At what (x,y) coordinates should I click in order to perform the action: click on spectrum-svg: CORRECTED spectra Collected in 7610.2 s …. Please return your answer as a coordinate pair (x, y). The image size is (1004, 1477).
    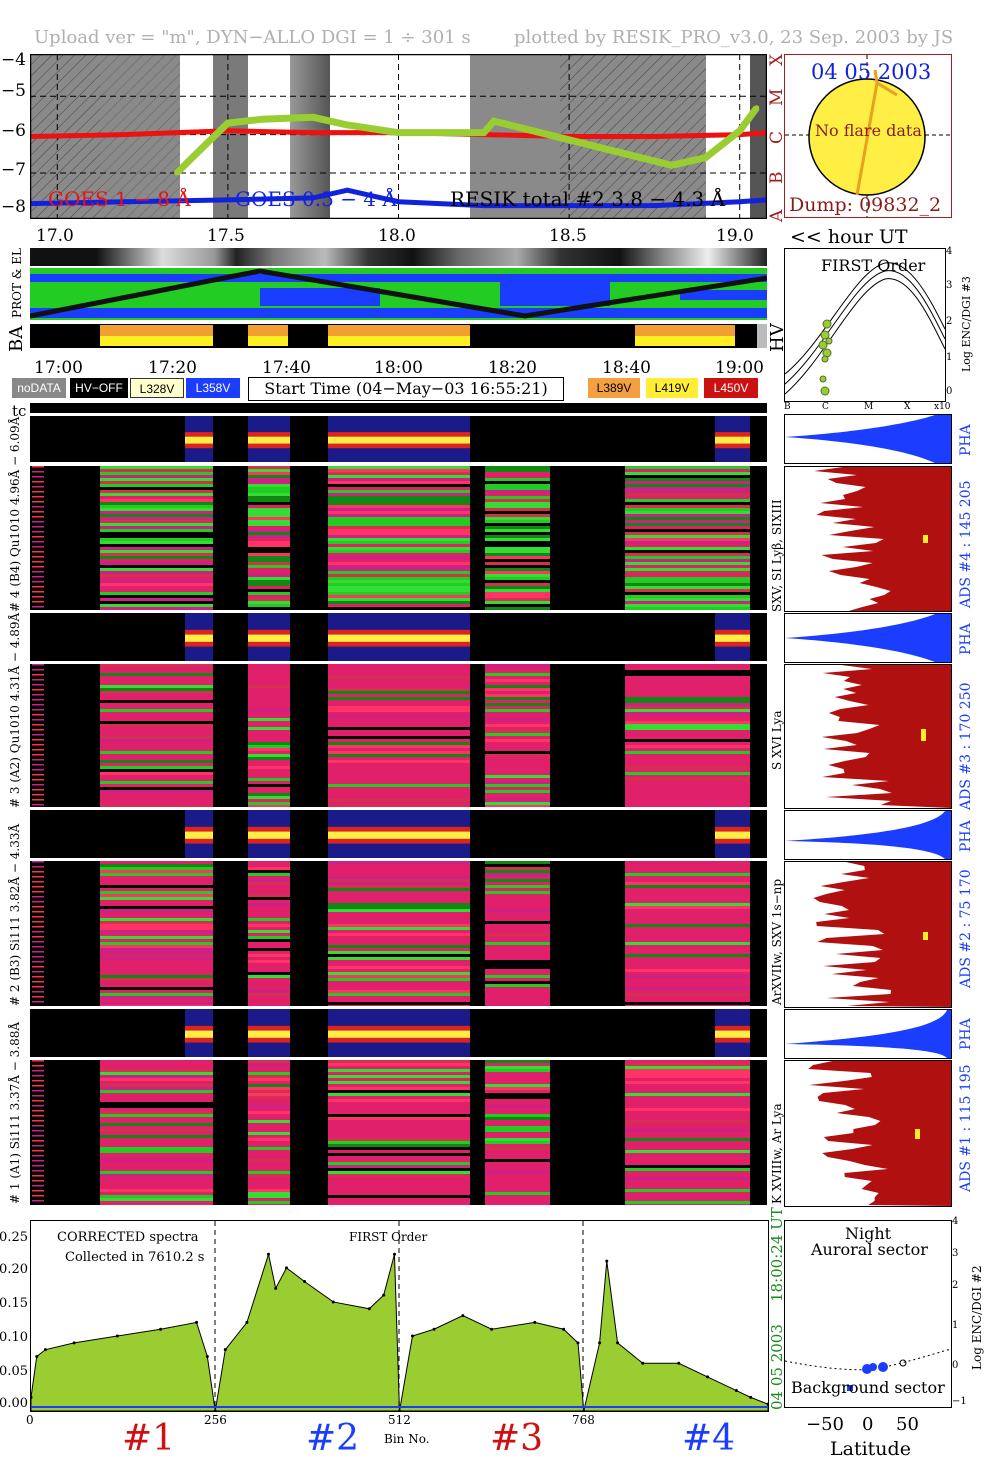
    Looking at the image, I should click on (399, 1317).